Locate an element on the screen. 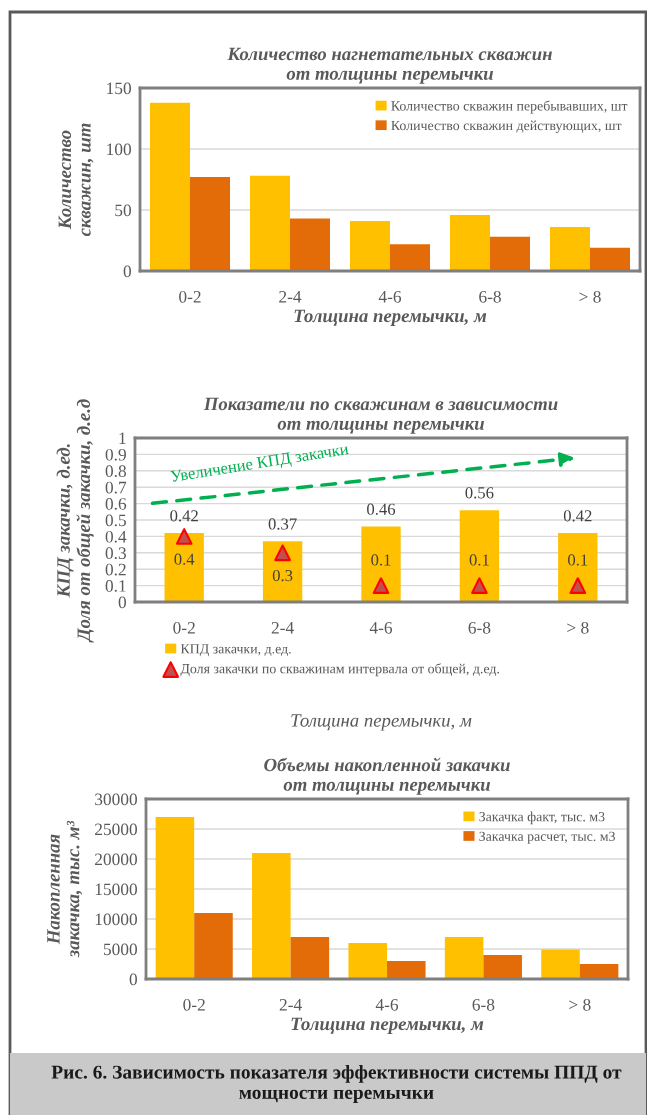 Image resolution: width=647 pixels, height=1115 pixels. y-tick-label: 15000 is located at coordinates (116, 889).